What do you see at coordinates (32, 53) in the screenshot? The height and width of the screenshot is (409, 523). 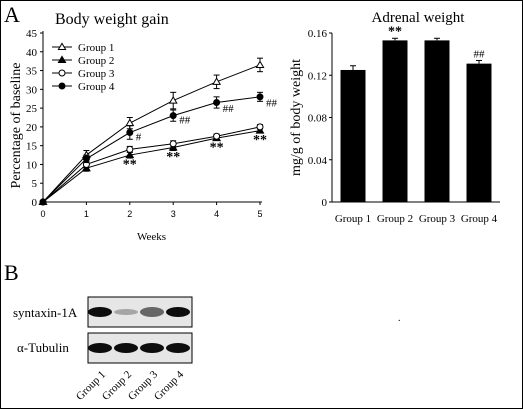 I see `y-tick-label: 40` at bounding box center [32, 53].